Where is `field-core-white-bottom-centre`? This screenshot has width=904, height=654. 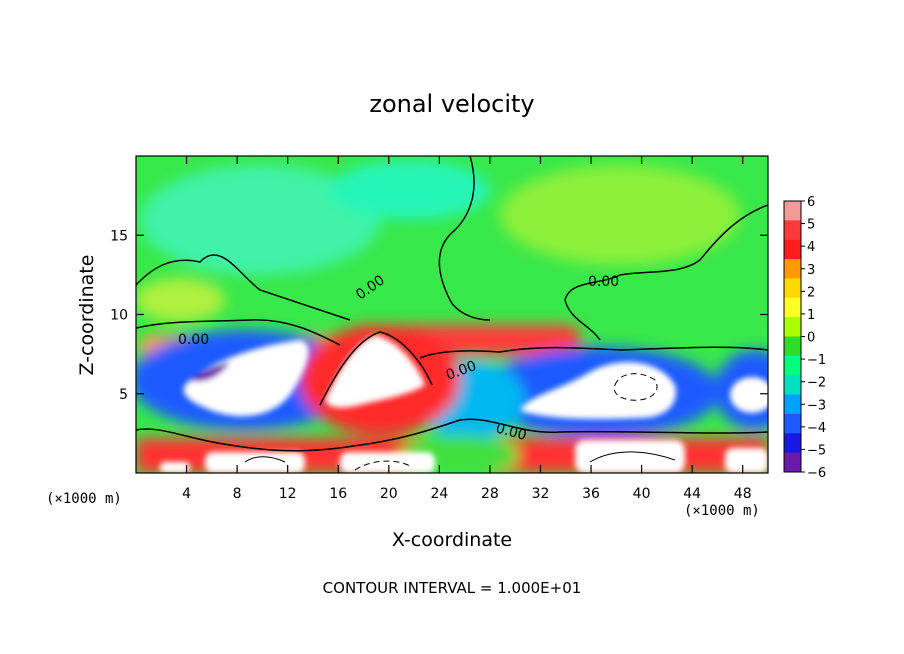
field-core-white-bottom-centre is located at coordinates (387, 462).